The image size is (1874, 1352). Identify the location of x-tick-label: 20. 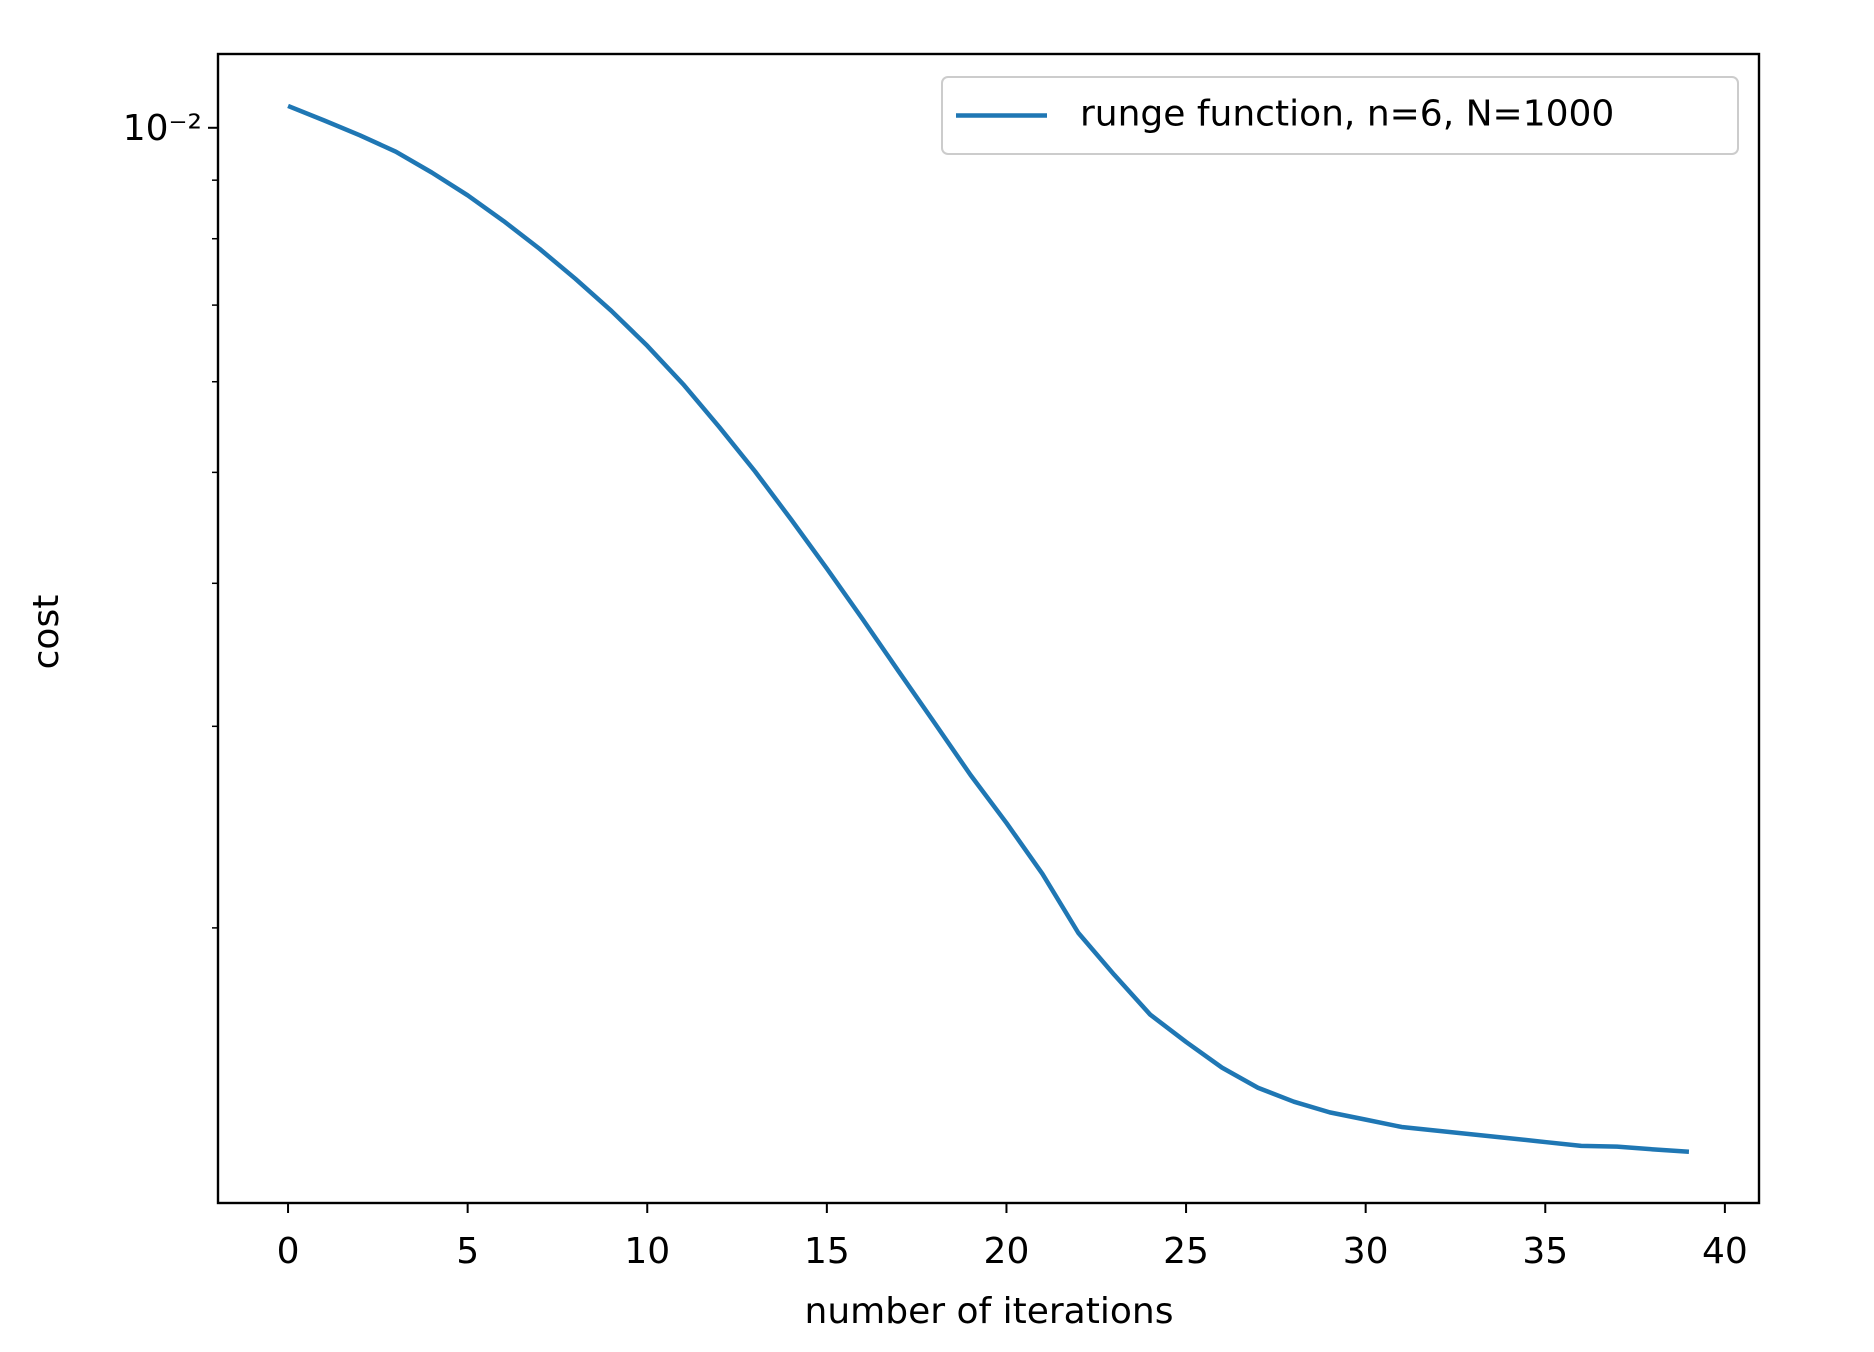
(1007, 1251).